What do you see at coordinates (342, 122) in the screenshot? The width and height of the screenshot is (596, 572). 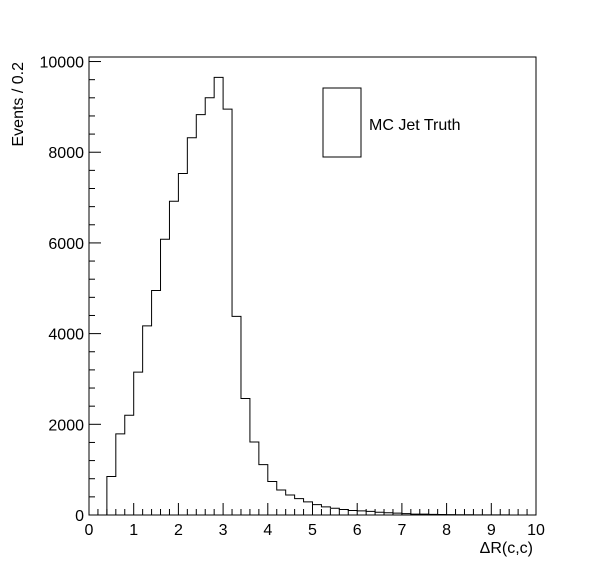 I see `legend-marker-box` at bounding box center [342, 122].